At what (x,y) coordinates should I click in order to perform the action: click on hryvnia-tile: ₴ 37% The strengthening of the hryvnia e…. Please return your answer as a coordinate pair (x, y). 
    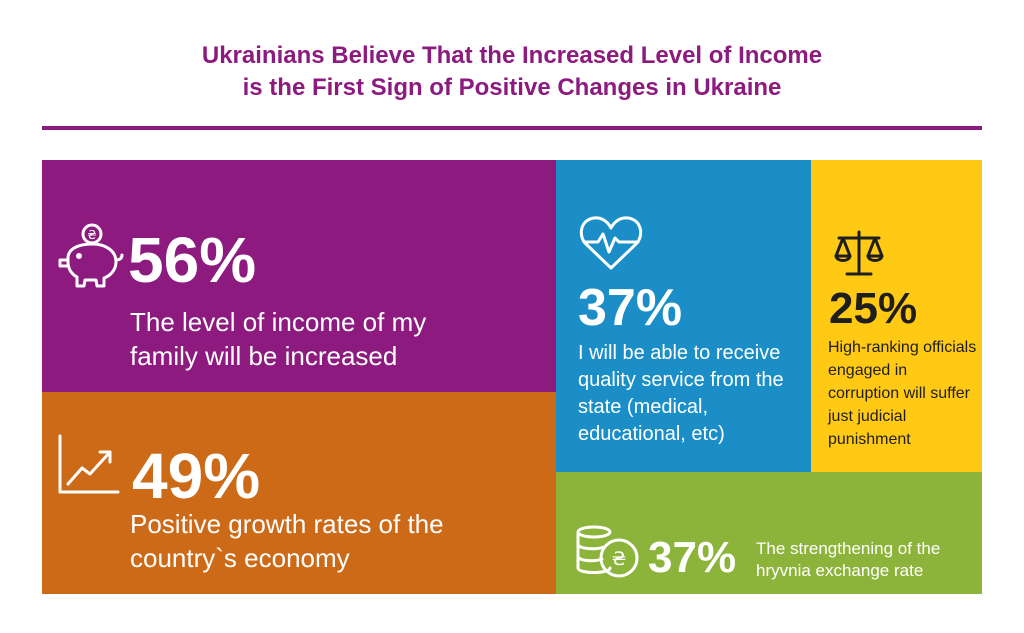
    Looking at the image, I should click on (769, 533).